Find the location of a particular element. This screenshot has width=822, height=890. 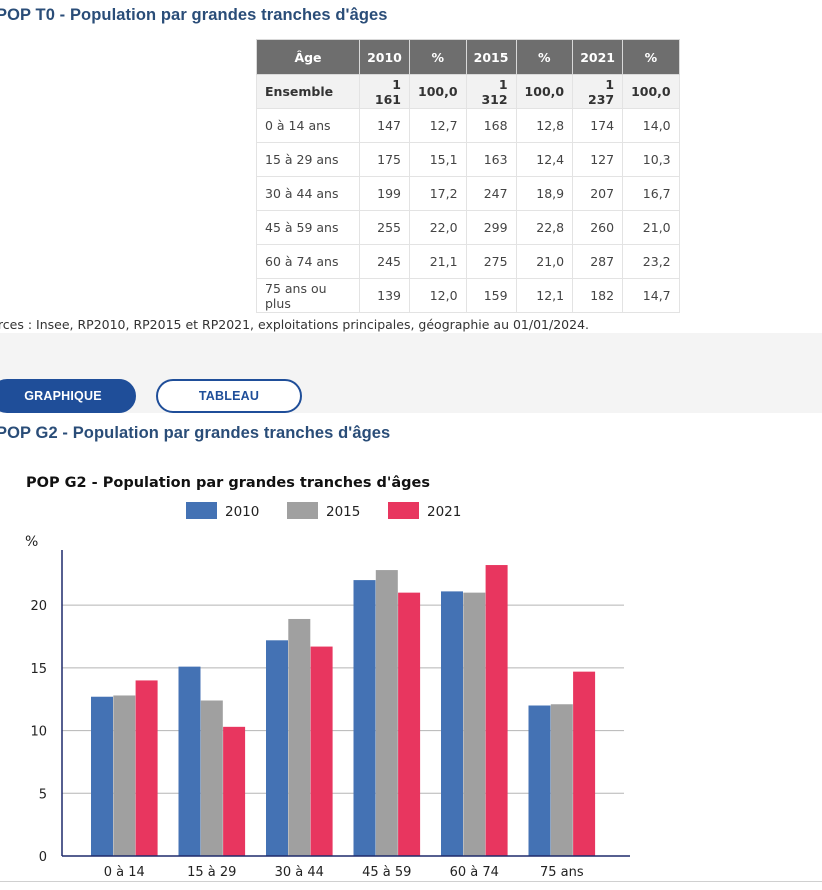

y-axis-ticks: 0 5 10 15 20 is located at coordinates (38, 732).